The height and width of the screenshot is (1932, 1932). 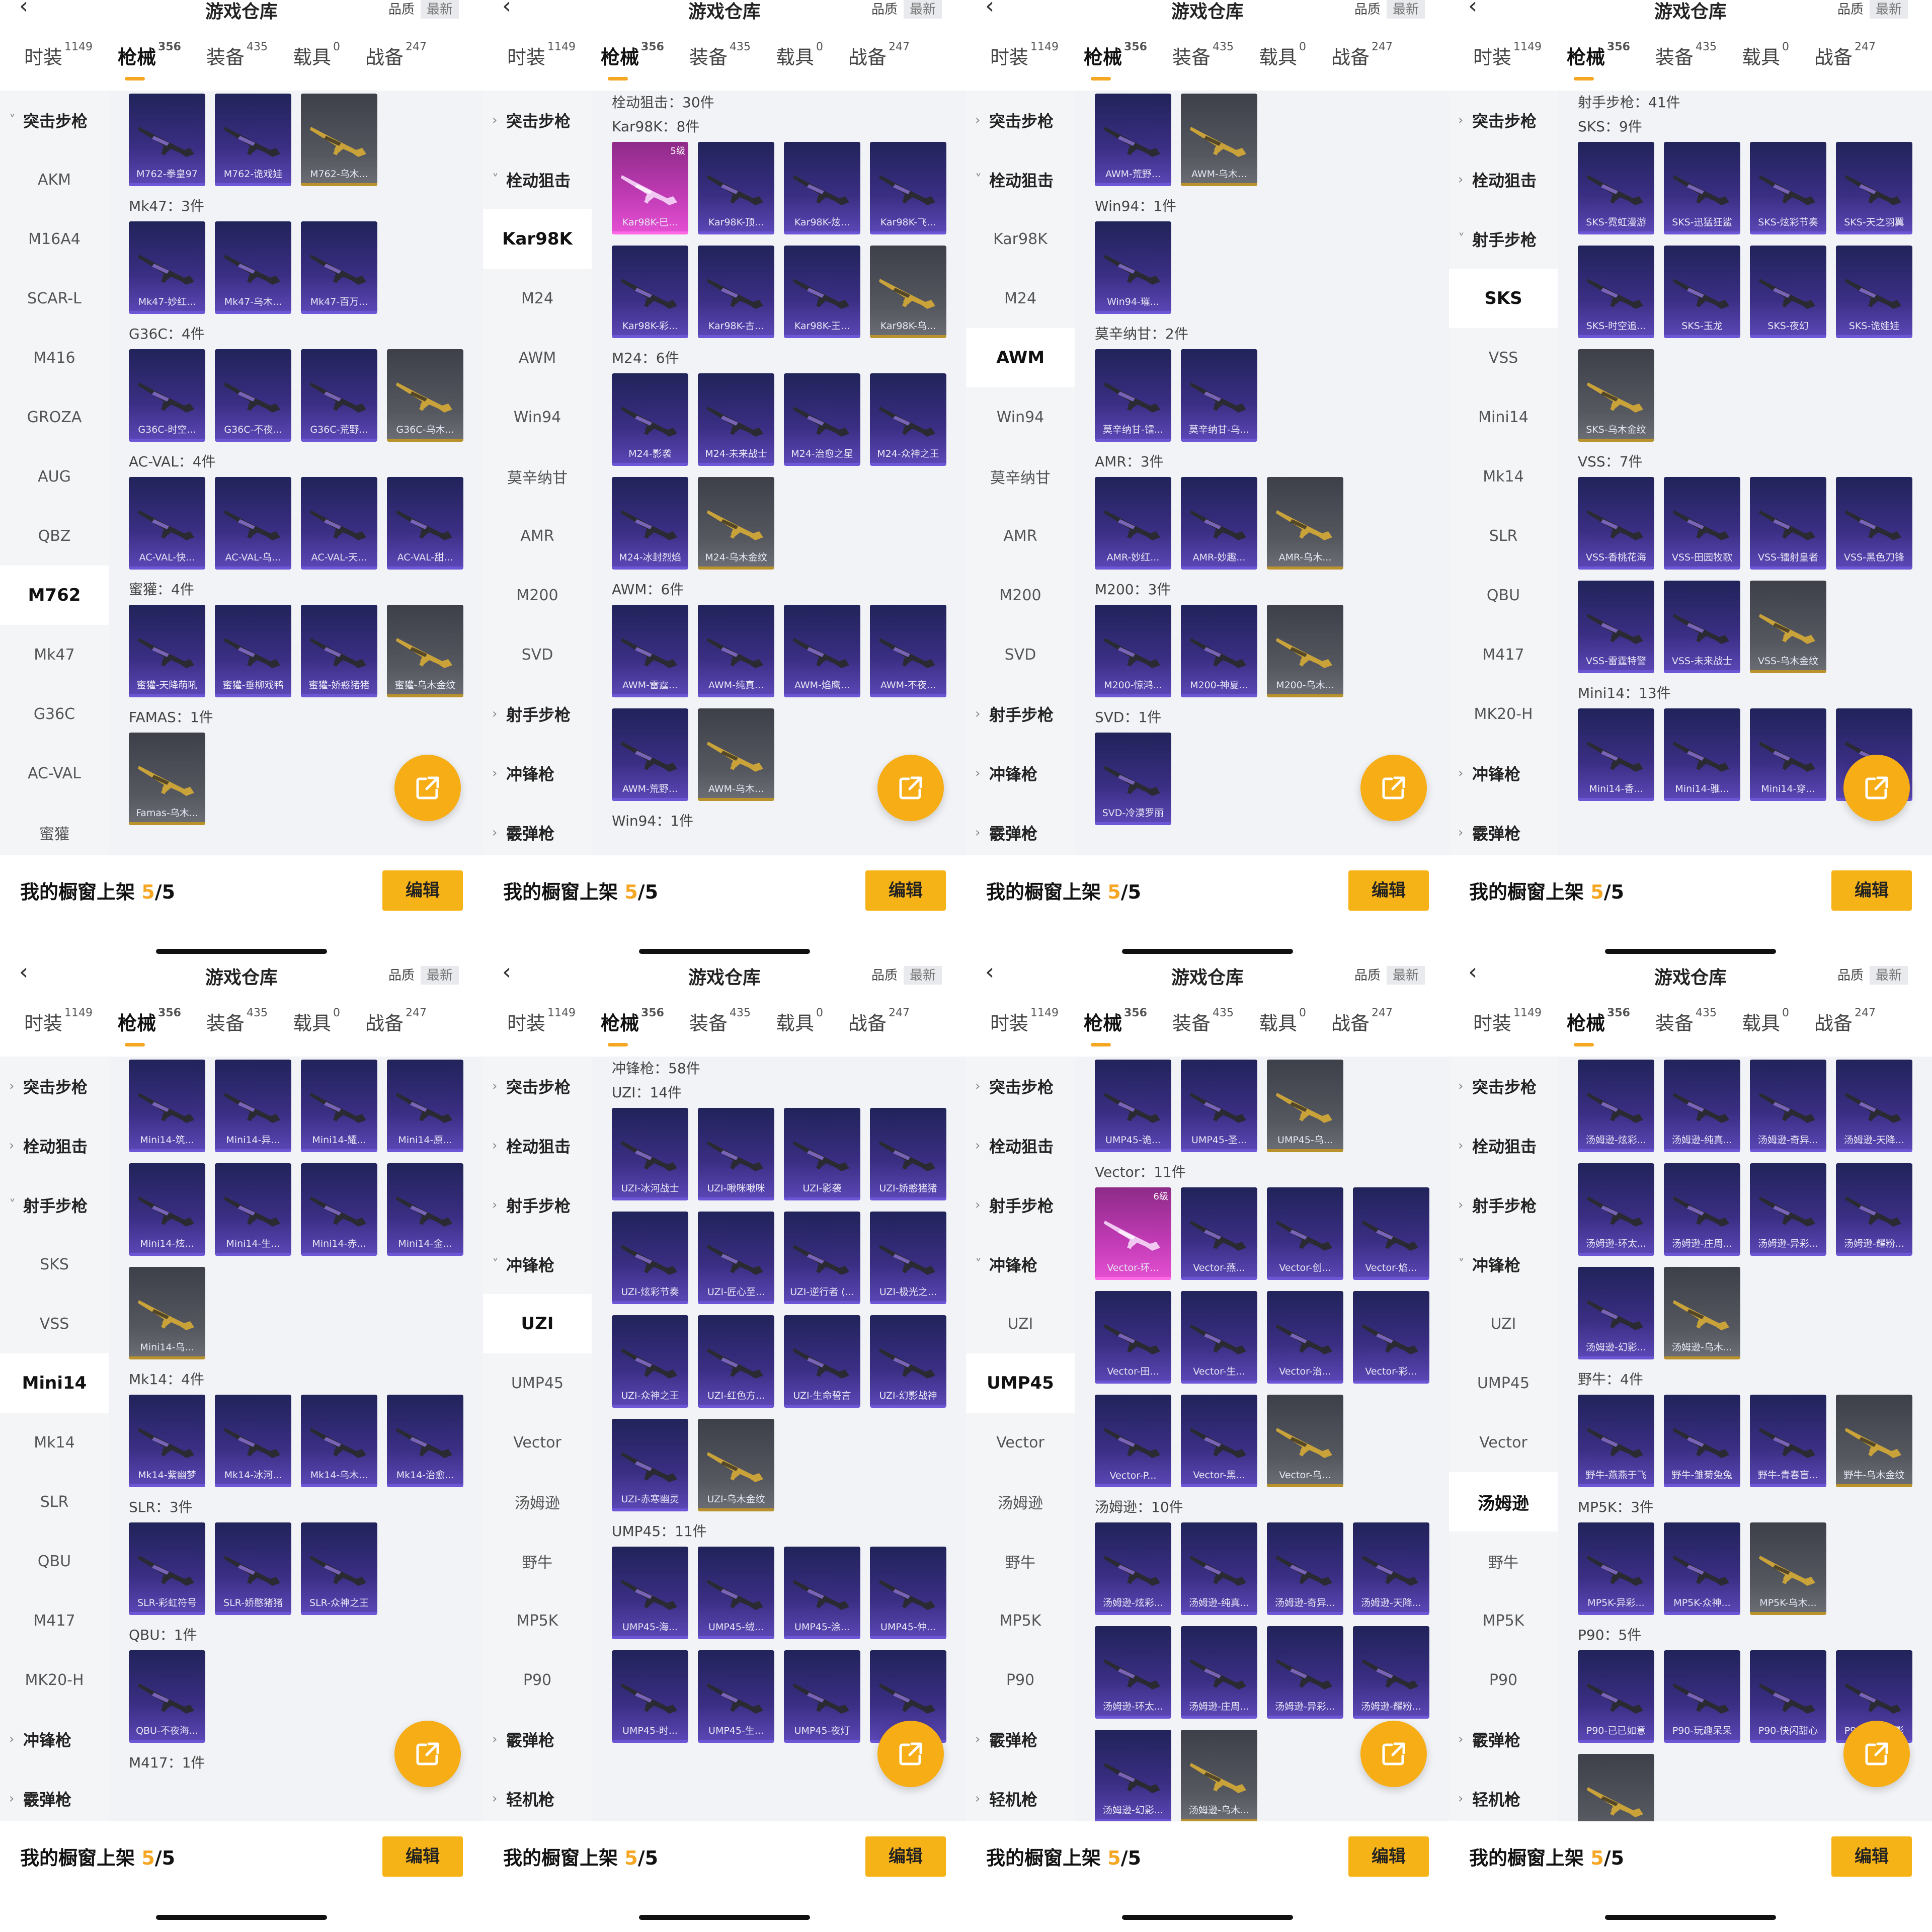 What do you see at coordinates (1504, 299) in the screenshot?
I see `sidebar-item: SKS` at bounding box center [1504, 299].